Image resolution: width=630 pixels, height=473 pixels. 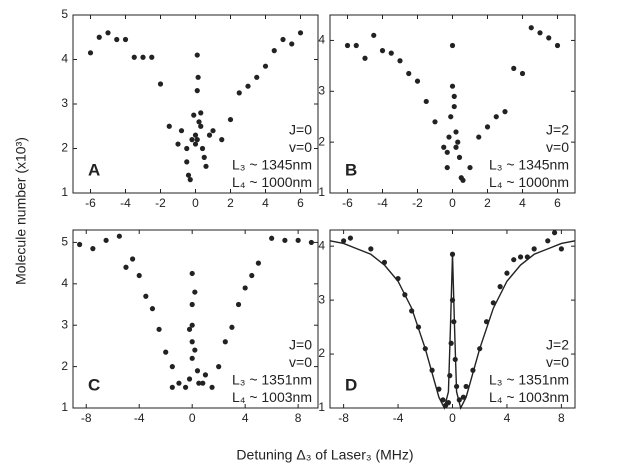 What do you see at coordinates (195, 319) in the screenshot?
I see `plot-frame` at bounding box center [195, 319].